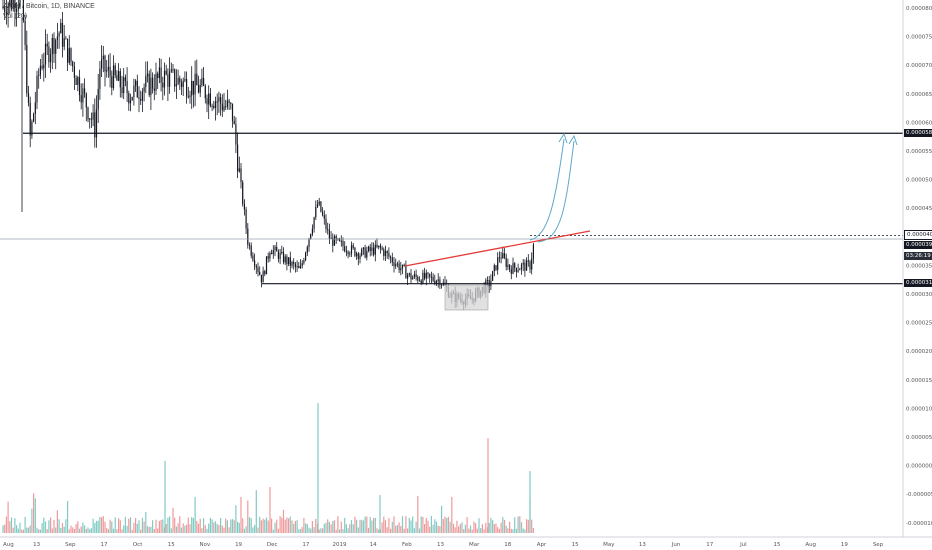  Describe the element at coordinates (642, 545) in the screenshot. I see `time-tick-label: 13` at that location.